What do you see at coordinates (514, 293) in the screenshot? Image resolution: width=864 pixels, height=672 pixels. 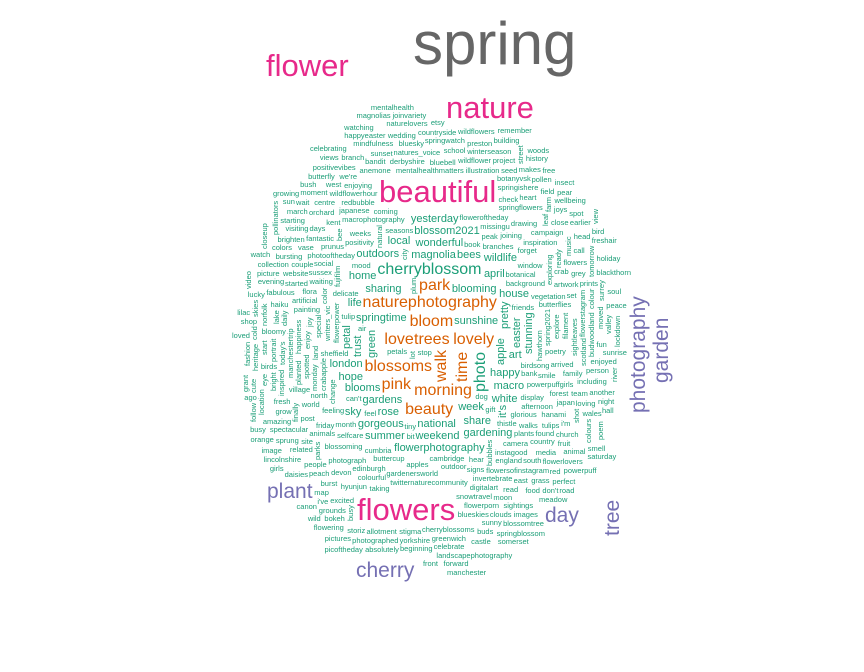 I see `cloud-word: house` at bounding box center [514, 293].